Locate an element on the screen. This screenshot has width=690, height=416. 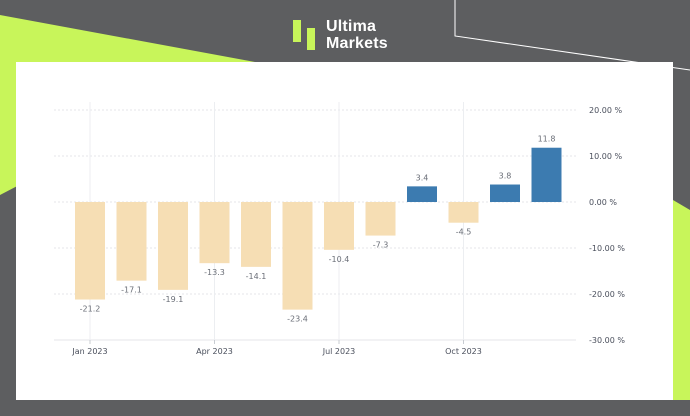
y-tick-label: -30.00 % is located at coordinates (607, 340).